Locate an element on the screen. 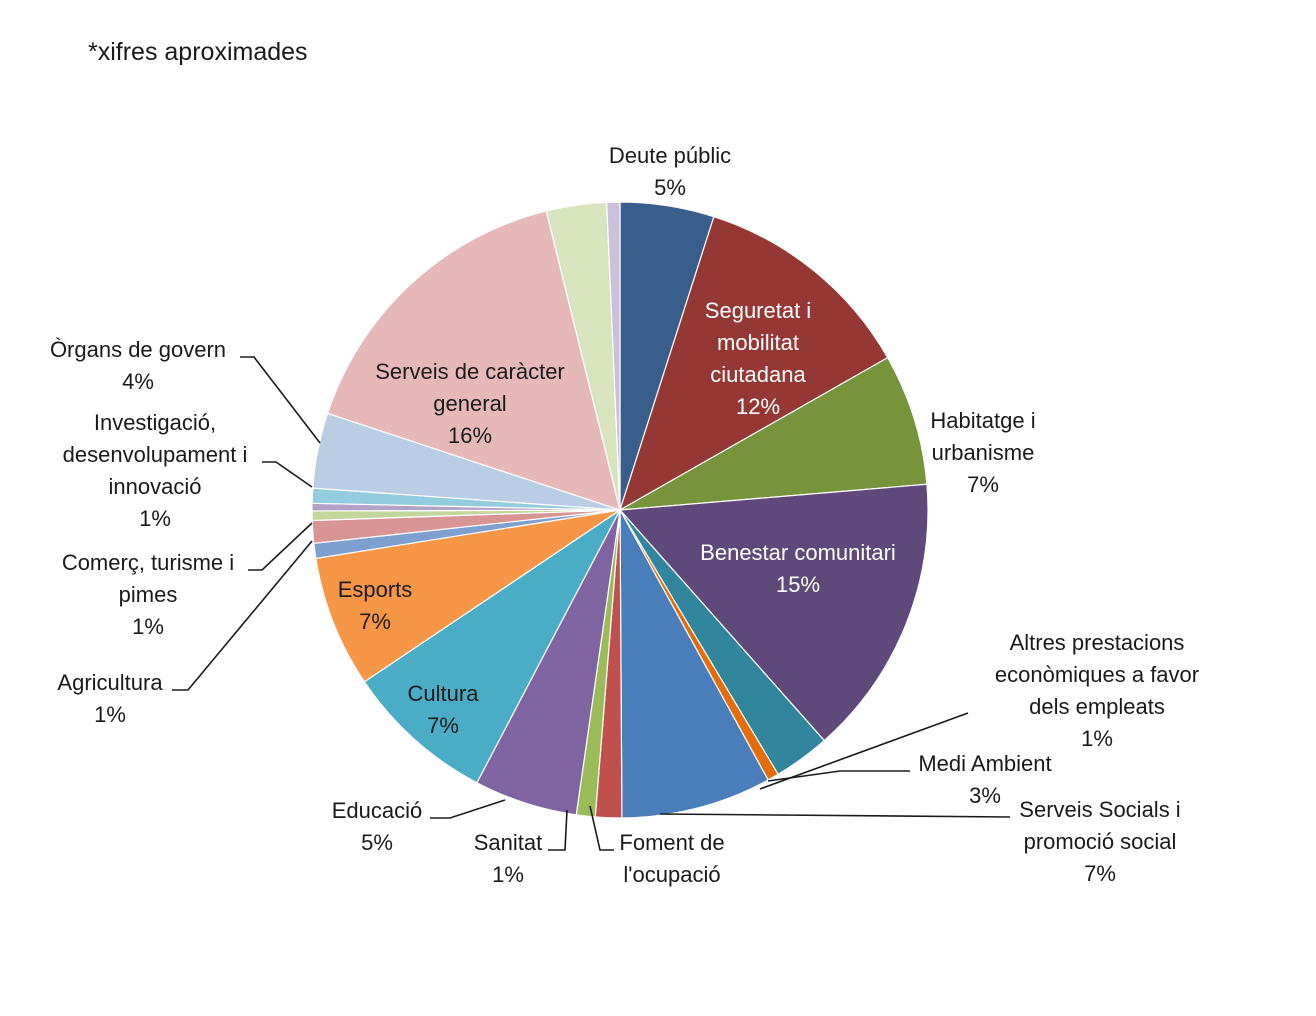  leader-altres-prestacions-economiques-a-favor-dels-empleats is located at coordinates (864, 751).